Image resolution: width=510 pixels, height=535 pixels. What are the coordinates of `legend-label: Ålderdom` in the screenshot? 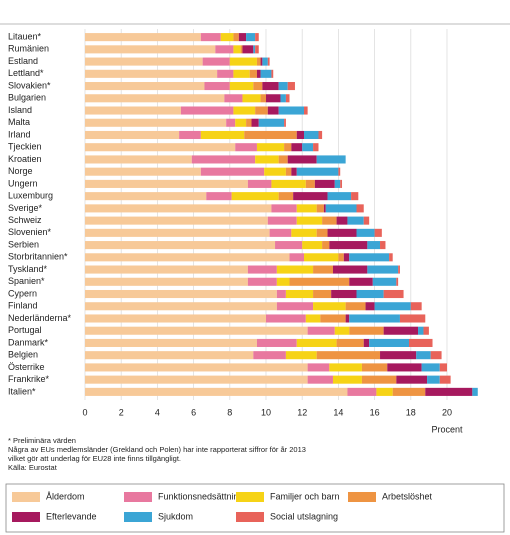 It's located at (65, 496).